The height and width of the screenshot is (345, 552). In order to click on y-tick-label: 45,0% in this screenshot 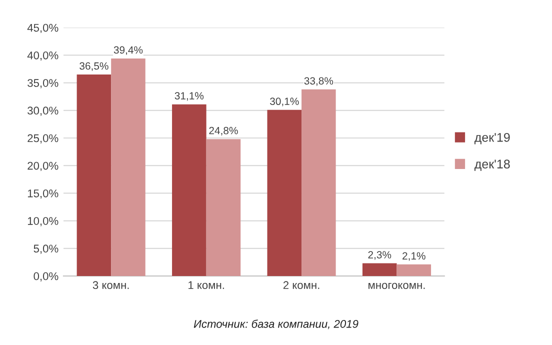, I will do `click(42, 29)`.